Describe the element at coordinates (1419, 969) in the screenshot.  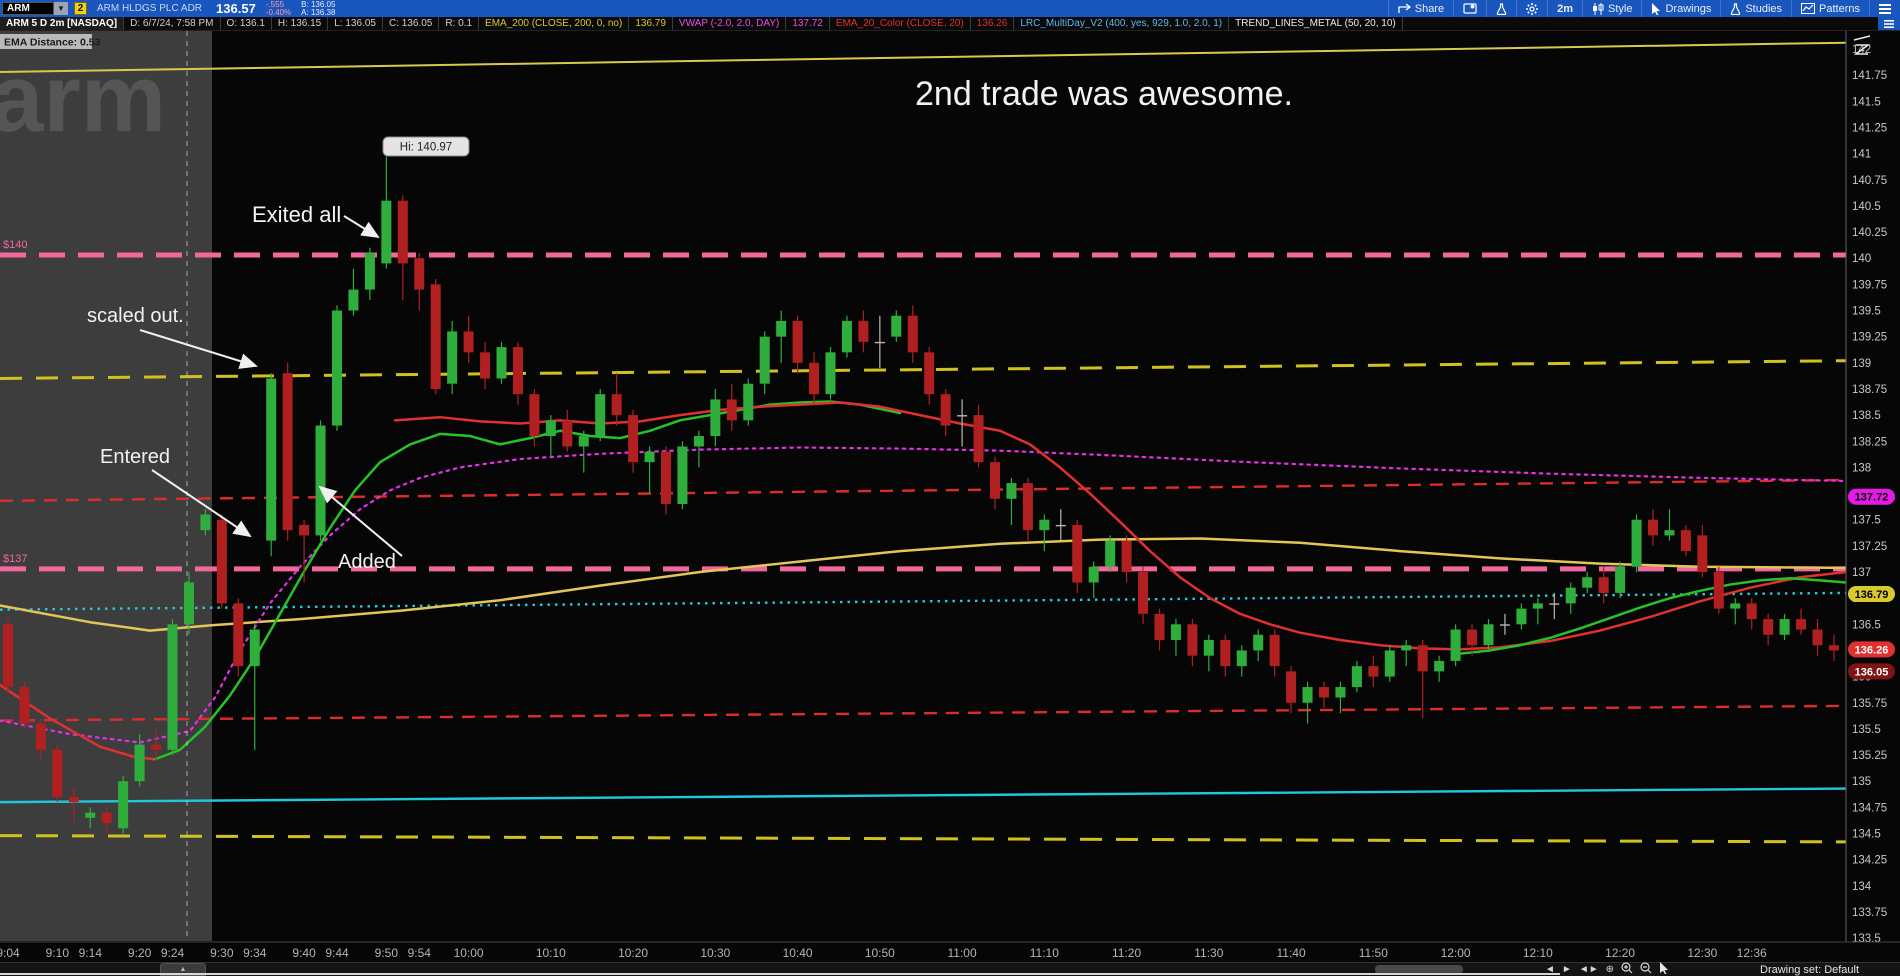
I see `time-scrollbar-thumb` at that location.